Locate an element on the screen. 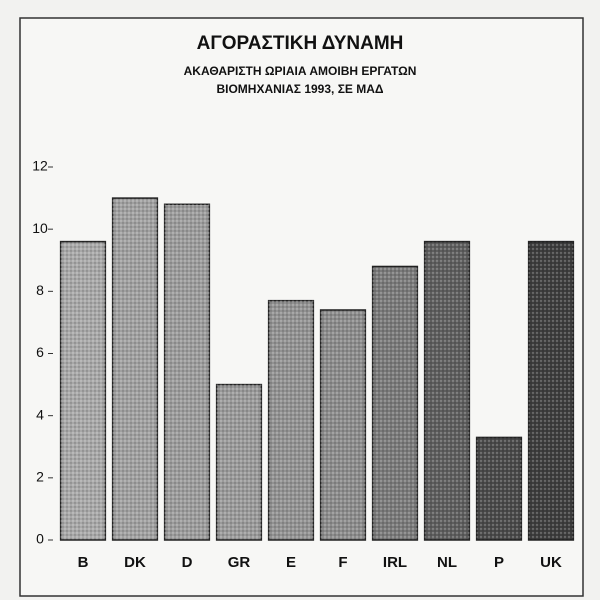 This screenshot has height=600, width=600. y-tick-label: 10 is located at coordinates (40, 228).